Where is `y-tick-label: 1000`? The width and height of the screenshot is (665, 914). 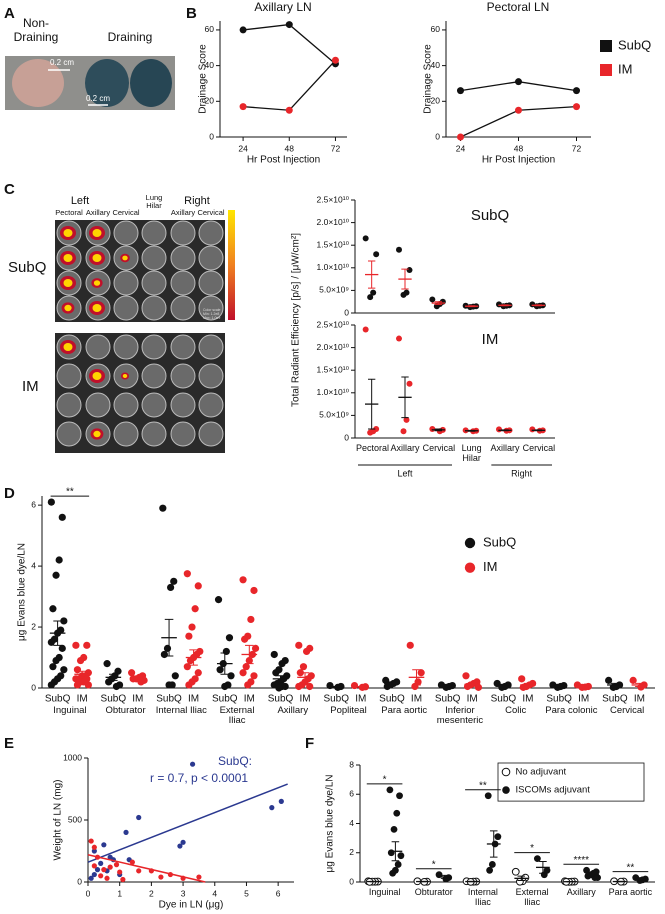
y-tick-label: 1000 is located at coordinates (72, 757).